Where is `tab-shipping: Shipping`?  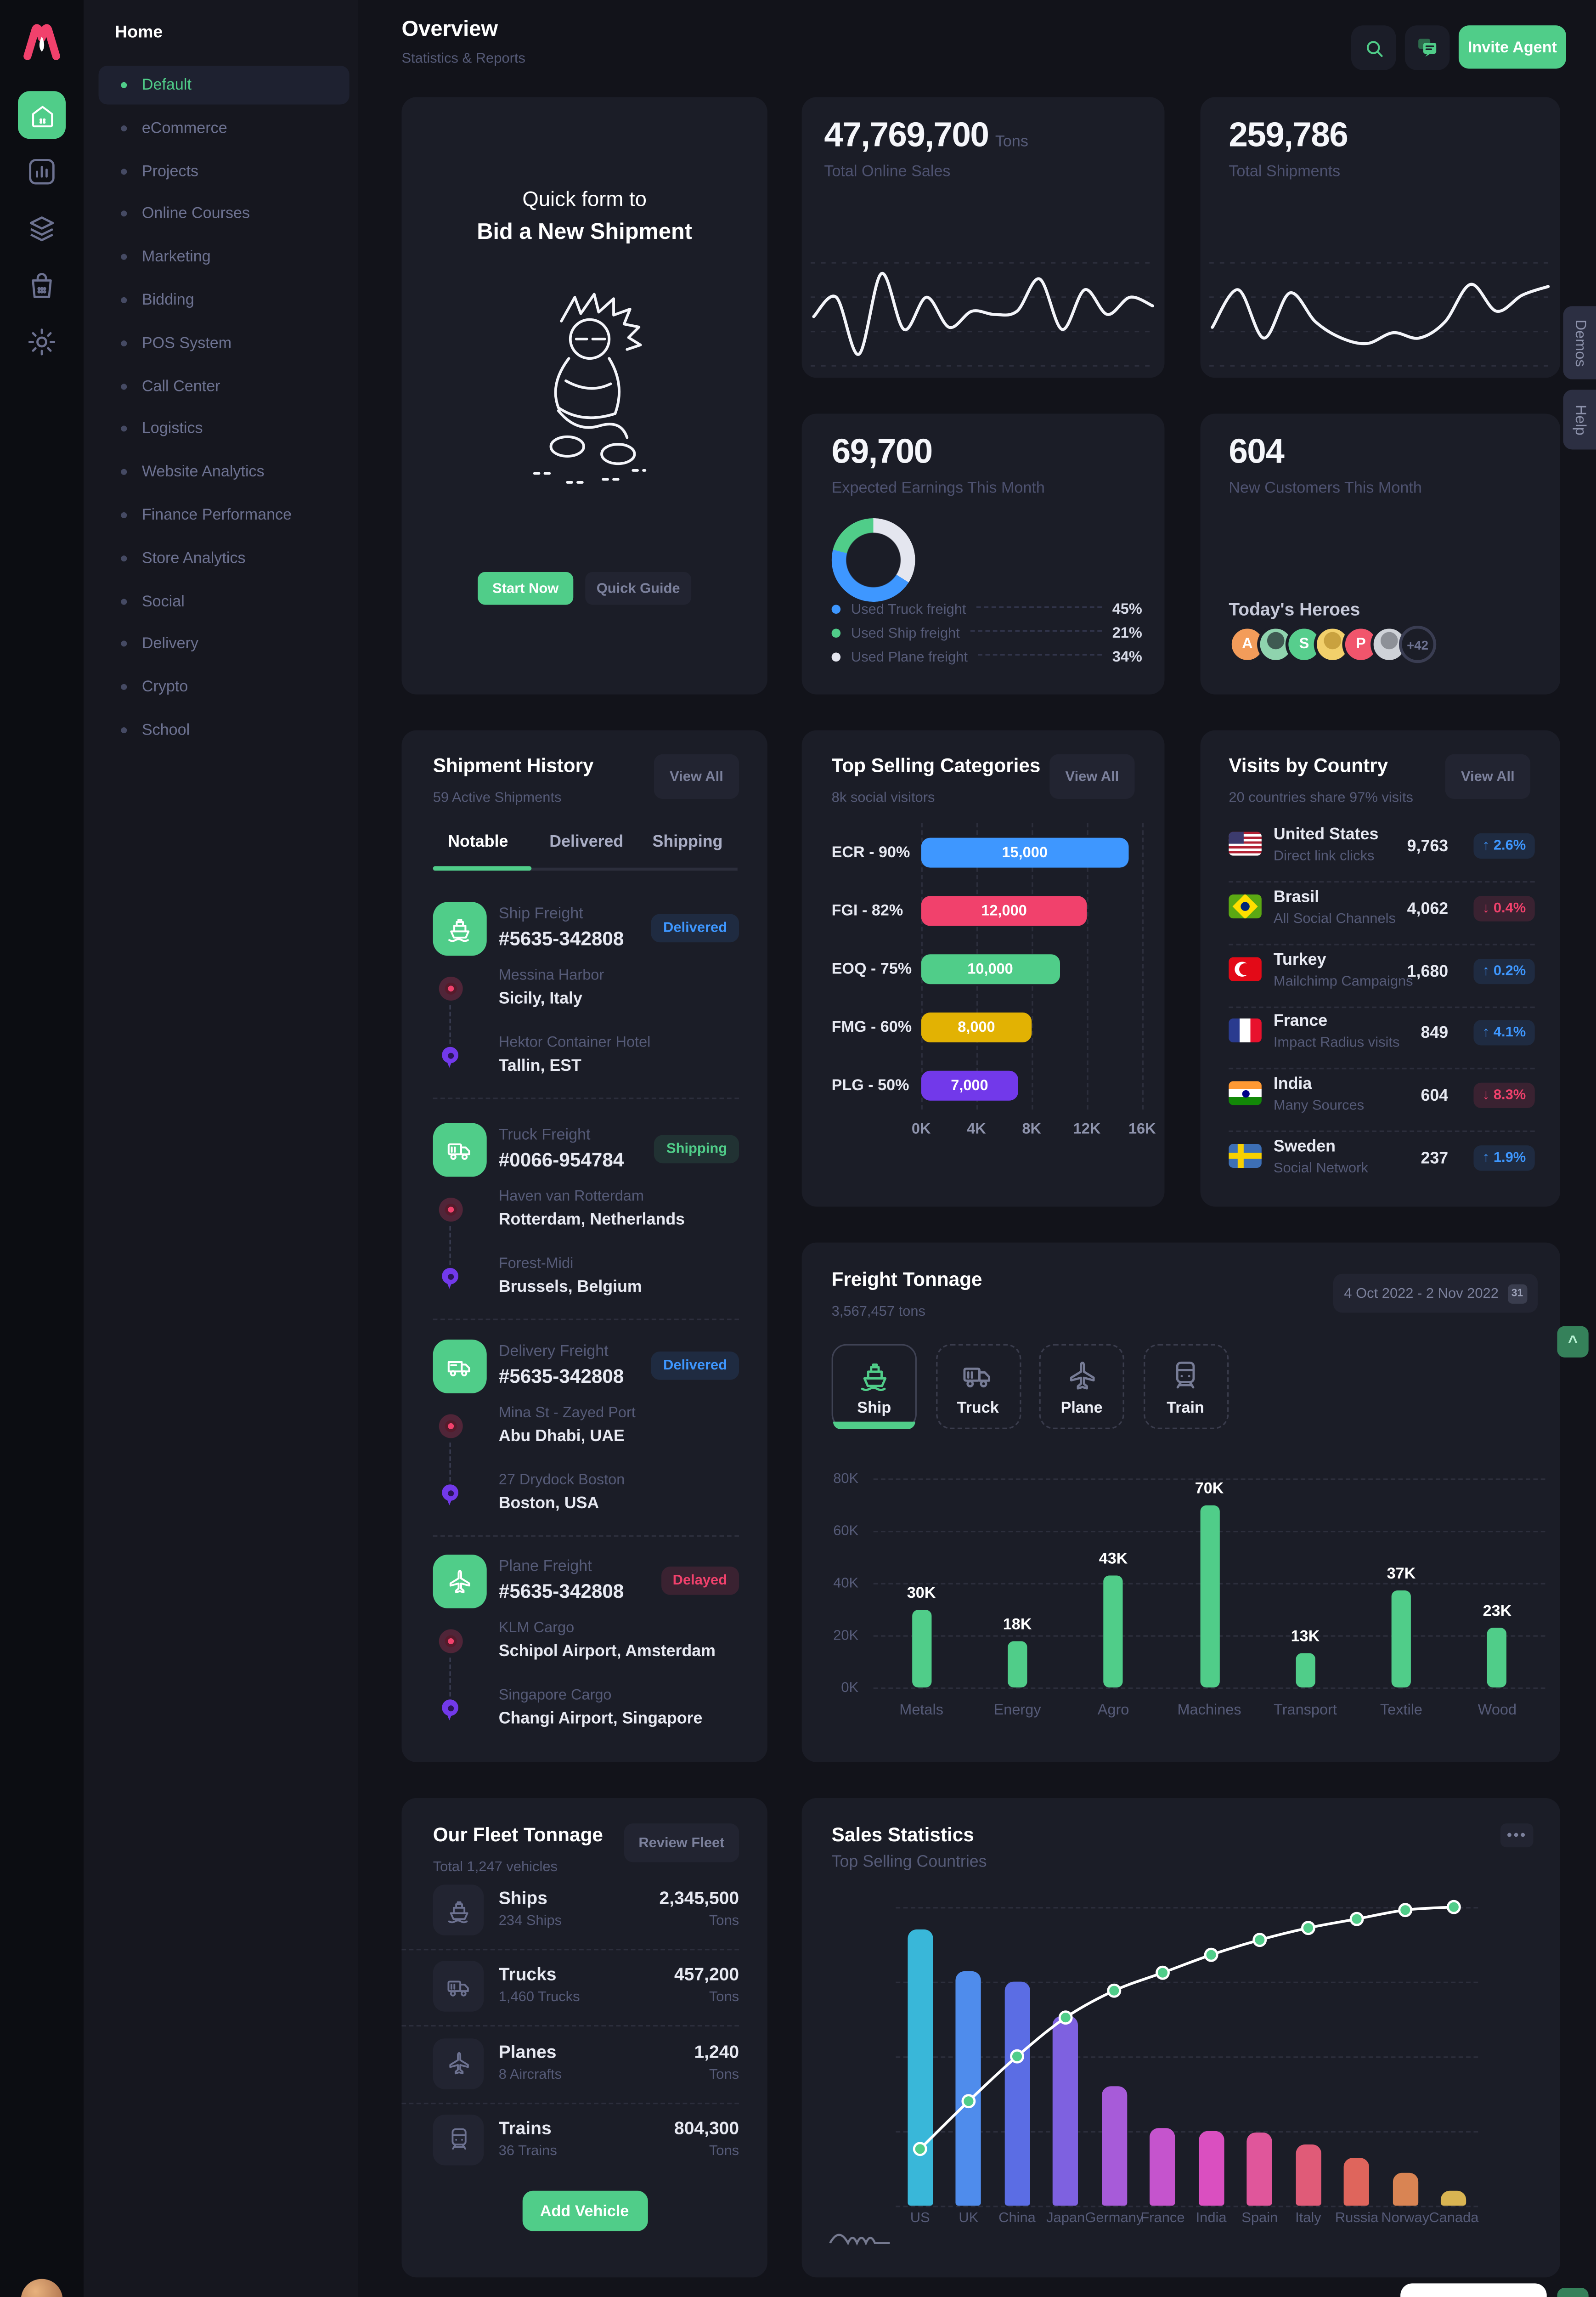 tab-shipping: Shipping is located at coordinates (687, 842).